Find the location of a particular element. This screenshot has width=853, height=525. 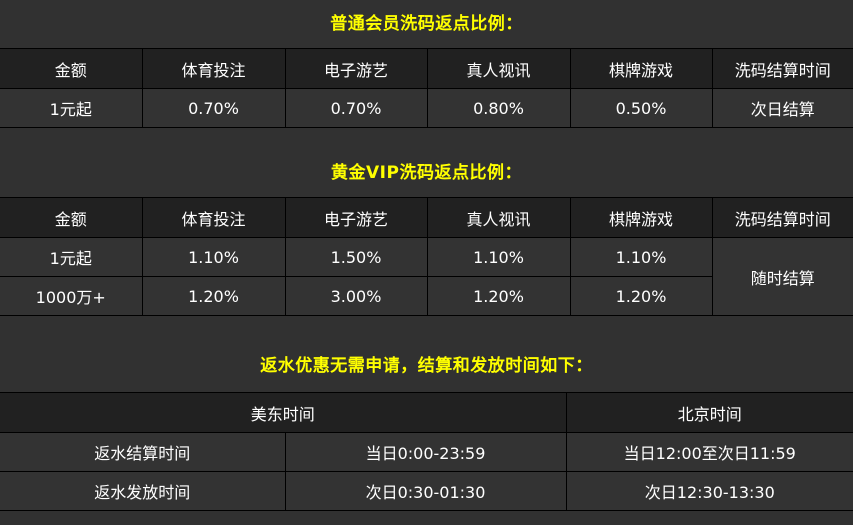

cell-eastern-time: 次日0:30-01:30 is located at coordinates (425, 491).